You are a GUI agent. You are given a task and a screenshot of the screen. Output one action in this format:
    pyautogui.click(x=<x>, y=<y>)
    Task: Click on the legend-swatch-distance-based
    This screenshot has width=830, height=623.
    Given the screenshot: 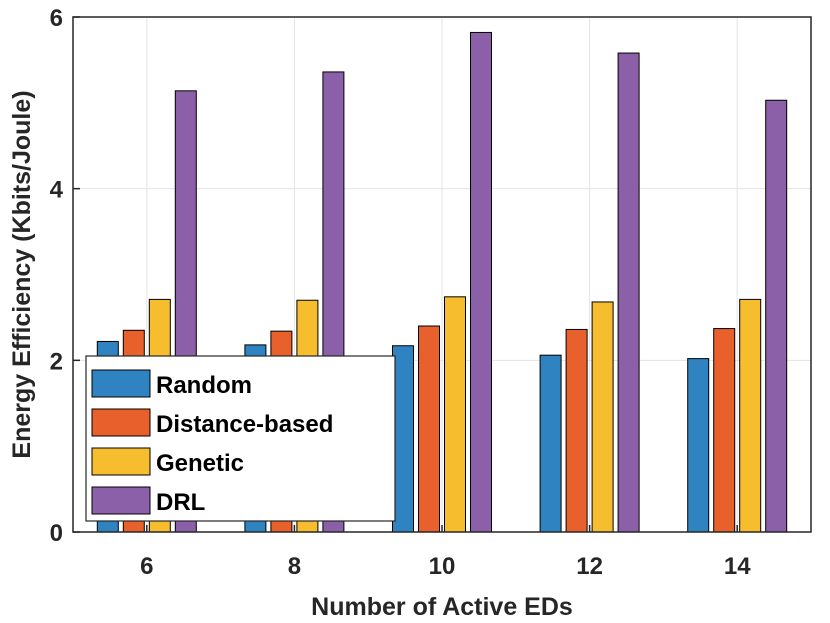 What is the action you would take?
    pyautogui.click(x=121, y=422)
    